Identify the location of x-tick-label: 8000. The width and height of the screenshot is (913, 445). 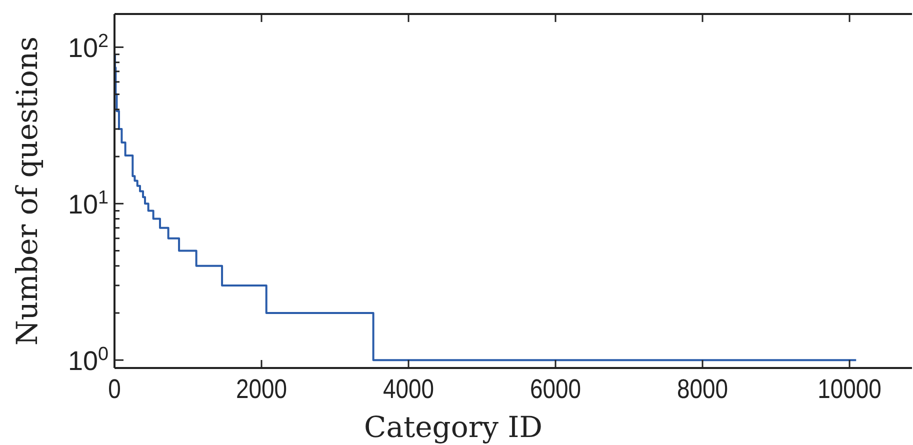
(702, 389).